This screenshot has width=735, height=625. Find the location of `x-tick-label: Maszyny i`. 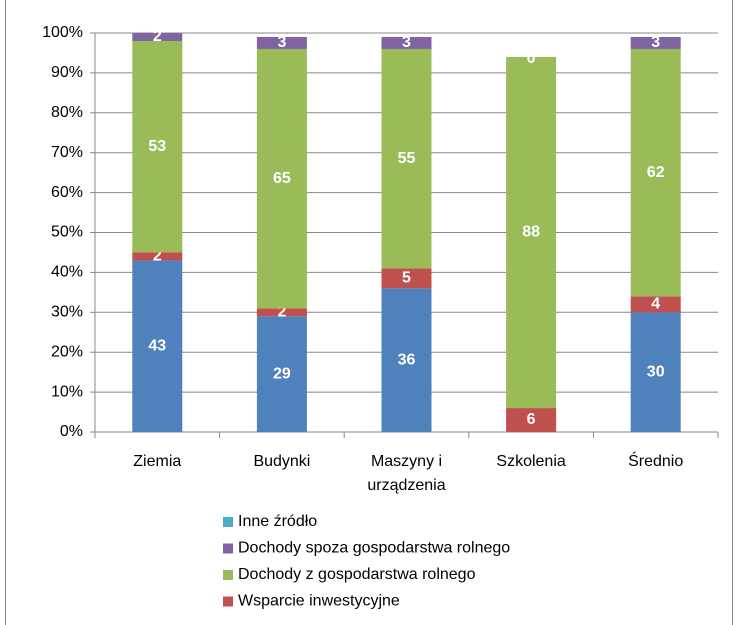

x-tick-label: Maszyny i is located at coordinates (406, 461).